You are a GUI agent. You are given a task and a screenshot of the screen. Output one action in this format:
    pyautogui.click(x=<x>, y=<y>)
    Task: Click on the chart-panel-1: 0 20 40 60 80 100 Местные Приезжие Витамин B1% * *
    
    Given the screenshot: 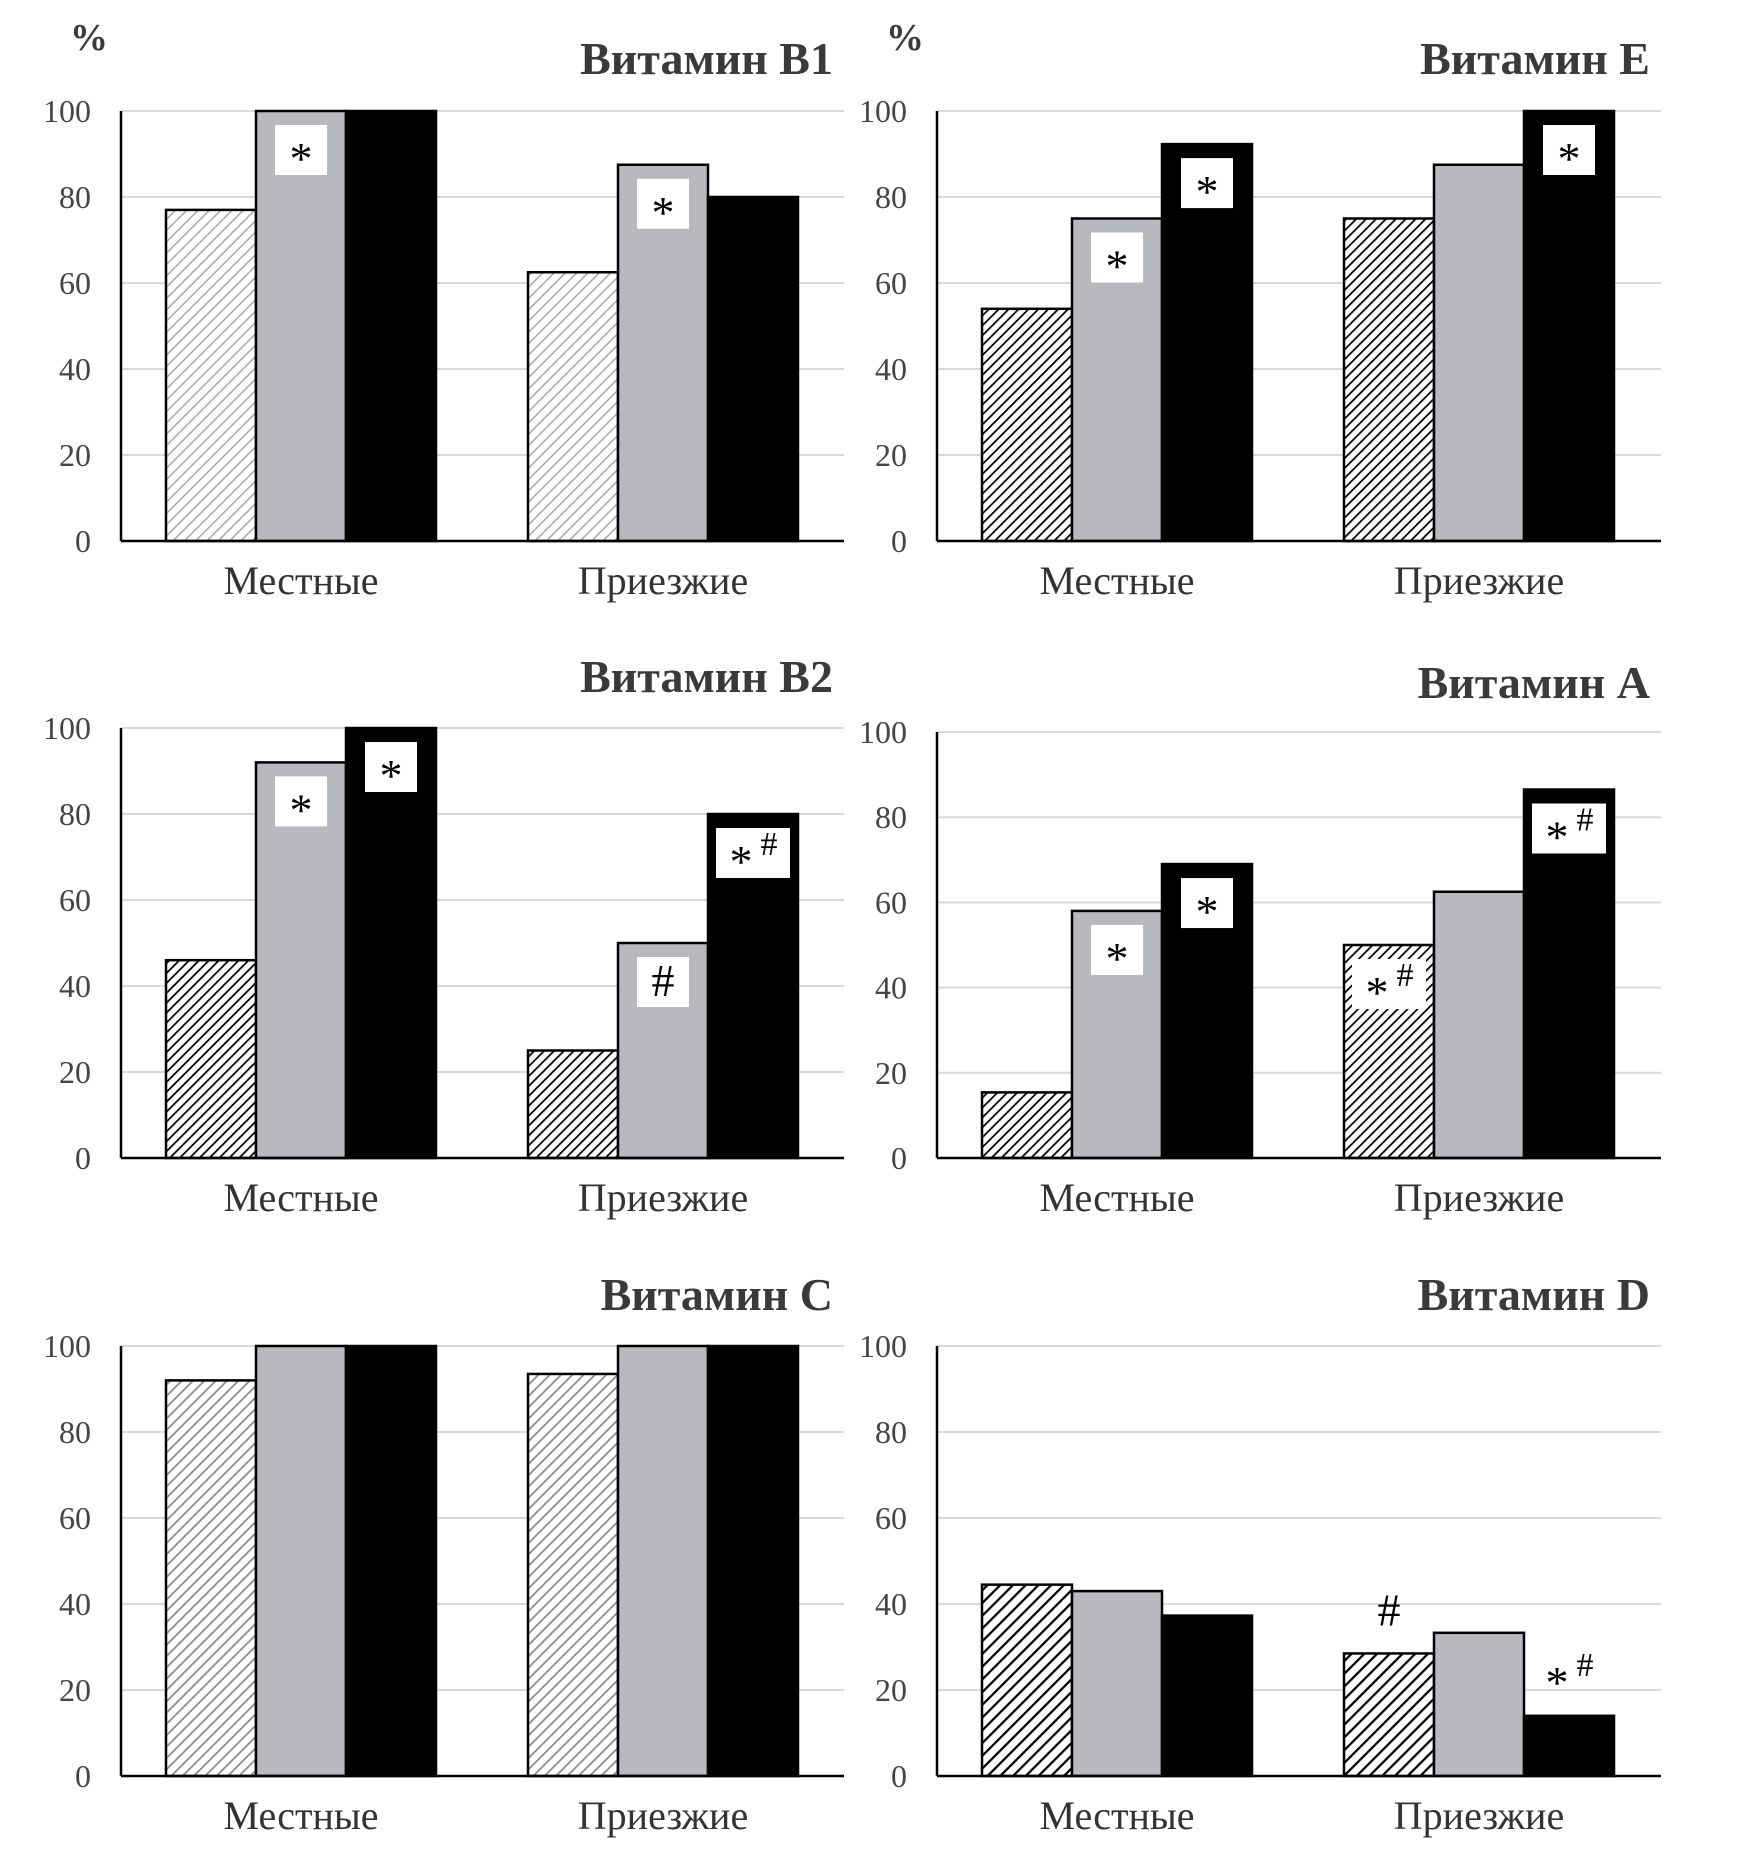 What is the action you would take?
    pyautogui.click(x=443, y=310)
    